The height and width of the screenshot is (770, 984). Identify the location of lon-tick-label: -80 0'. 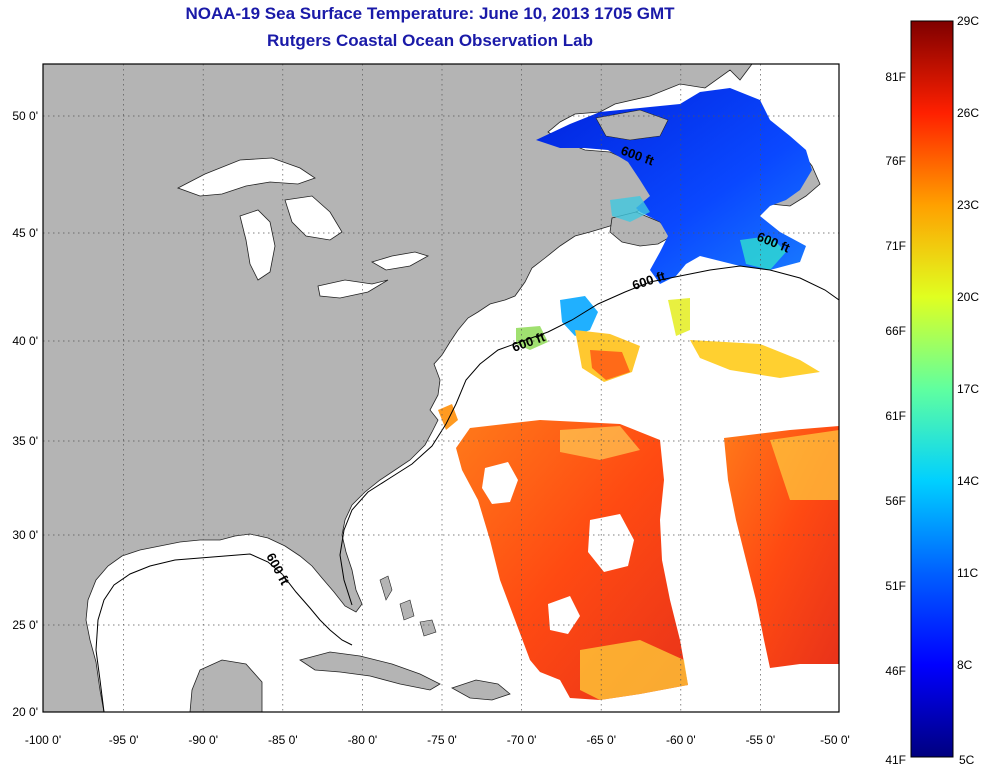
(363, 740).